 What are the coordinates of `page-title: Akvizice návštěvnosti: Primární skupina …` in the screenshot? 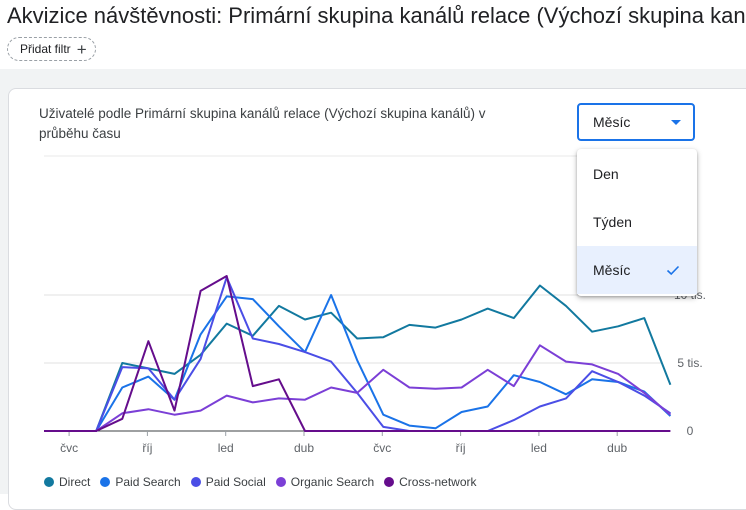 It's located at (376, 15).